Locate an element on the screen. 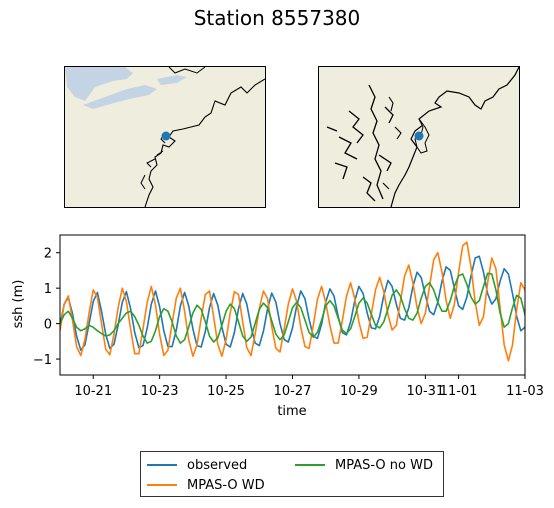 This screenshot has height=508, width=554. legend-item-observed: observed is located at coordinates (197, 465).